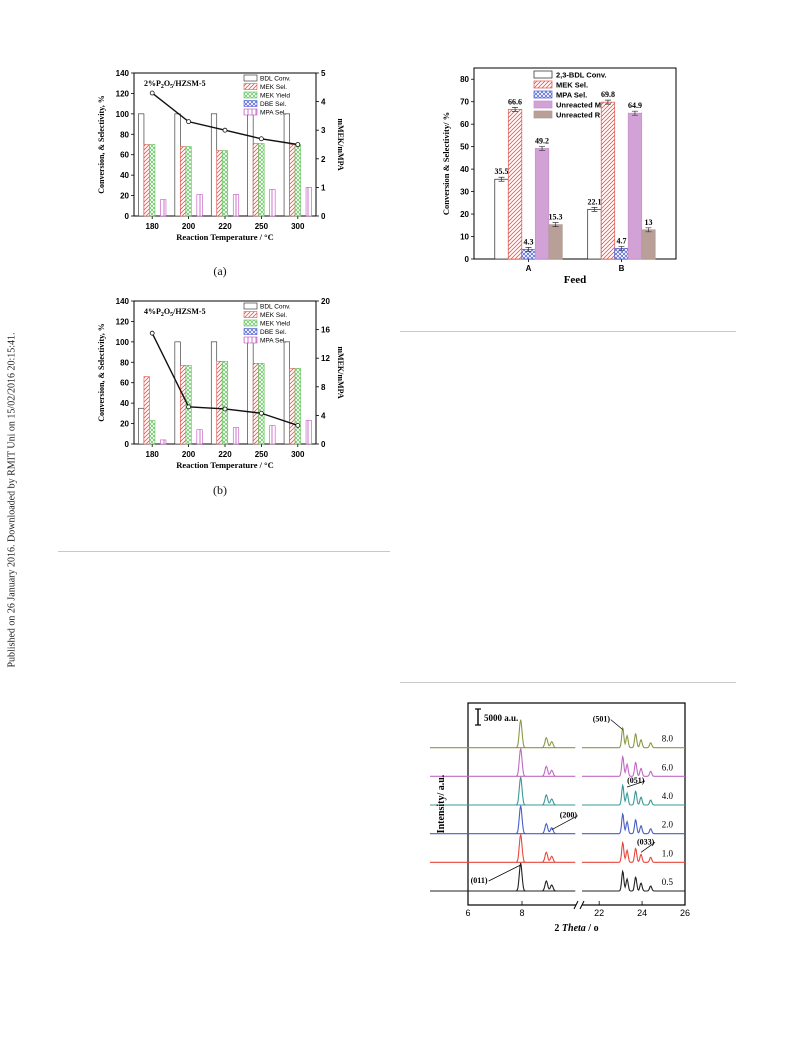 The width and height of the screenshot is (793, 1039). Describe the element at coordinates (275, 307) in the screenshot. I see `legend-label: BDL Conv.` at that location.